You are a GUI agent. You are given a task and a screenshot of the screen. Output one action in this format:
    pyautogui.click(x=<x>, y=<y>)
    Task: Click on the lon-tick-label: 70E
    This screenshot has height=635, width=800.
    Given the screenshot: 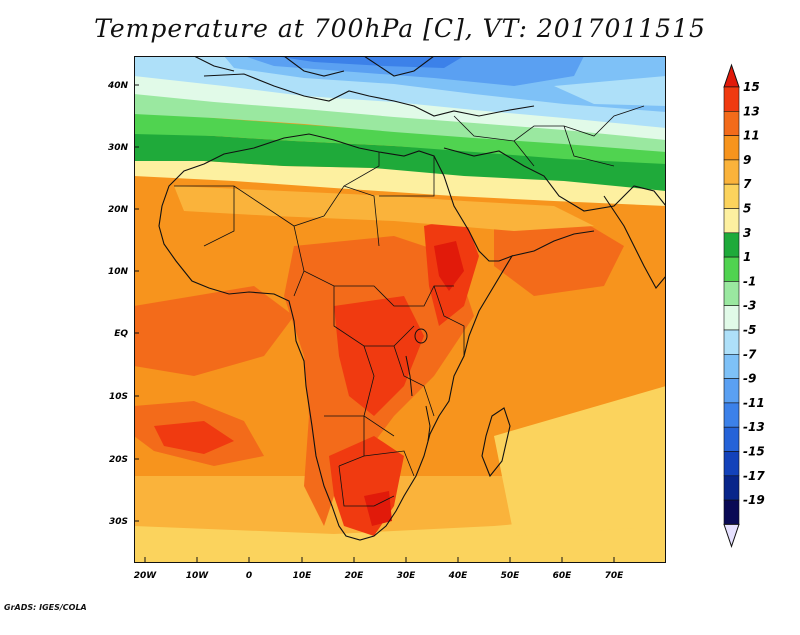 What is the action you would take?
    pyautogui.click(x=615, y=576)
    